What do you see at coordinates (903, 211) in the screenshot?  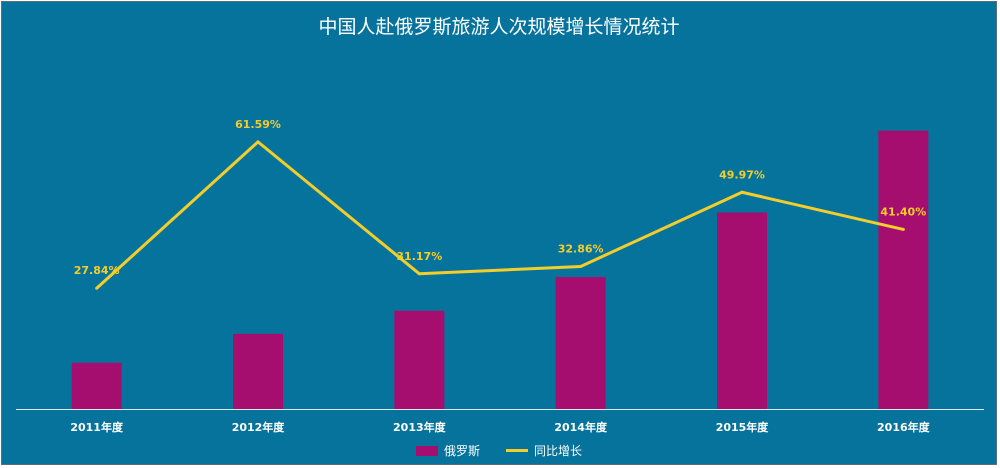 I see `growth-data-label-5: 41.40%` at bounding box center [903, 211].